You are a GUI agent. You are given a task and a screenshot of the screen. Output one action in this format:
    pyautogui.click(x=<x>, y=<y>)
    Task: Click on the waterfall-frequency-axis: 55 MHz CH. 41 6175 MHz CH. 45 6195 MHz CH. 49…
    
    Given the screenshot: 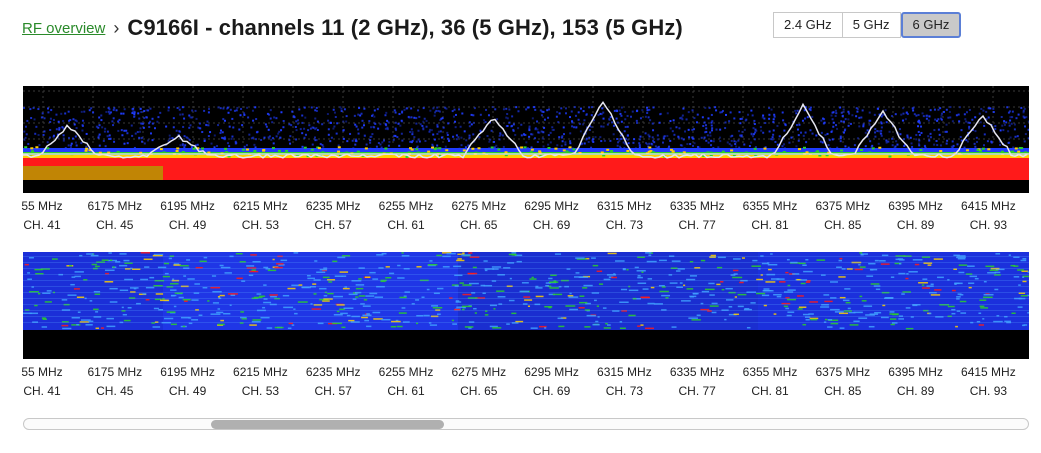 What is the action you would take?
    pyautogui.click(x=520, y=383)
    